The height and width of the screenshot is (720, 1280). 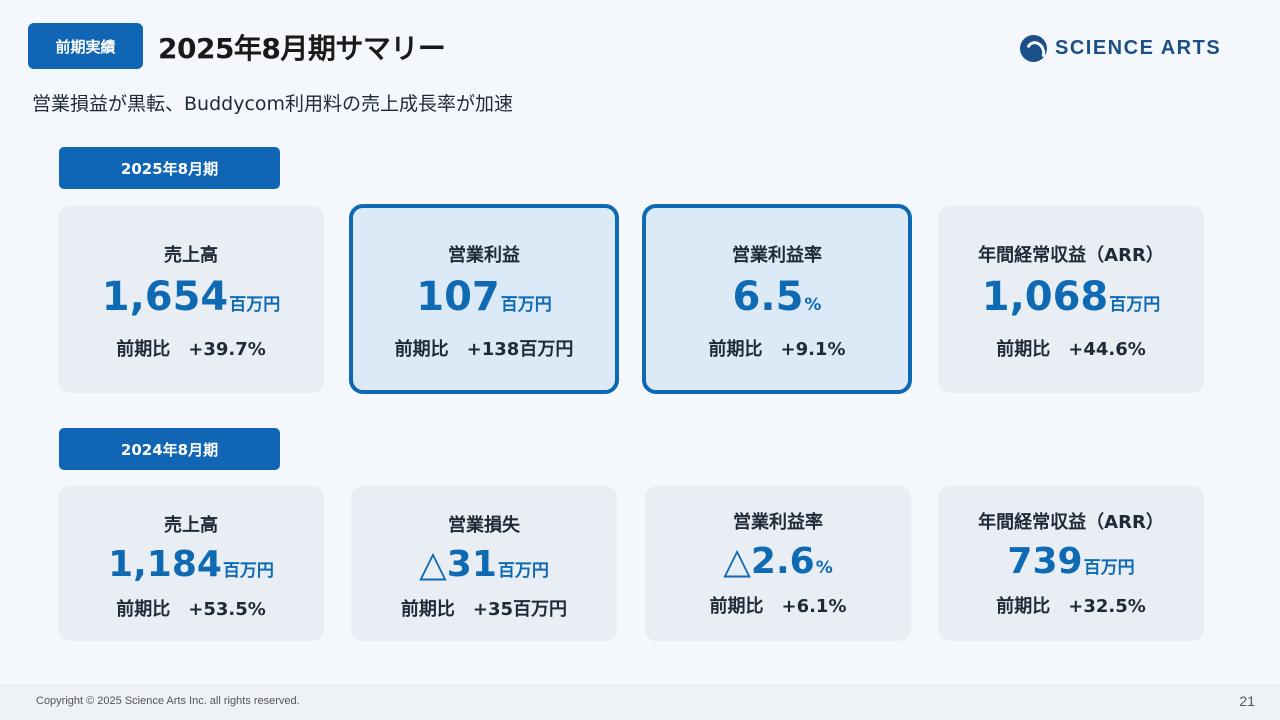 I want to click on card-value: △2.6%, so click(x=778, y=561).